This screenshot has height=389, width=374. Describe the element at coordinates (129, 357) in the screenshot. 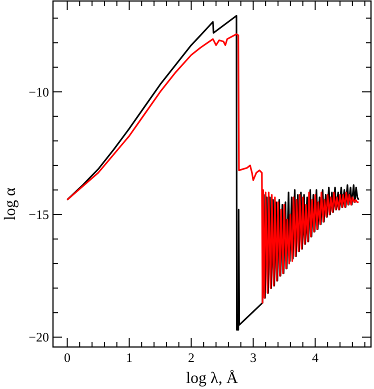

I see `x-tick-label: 1` at that location.